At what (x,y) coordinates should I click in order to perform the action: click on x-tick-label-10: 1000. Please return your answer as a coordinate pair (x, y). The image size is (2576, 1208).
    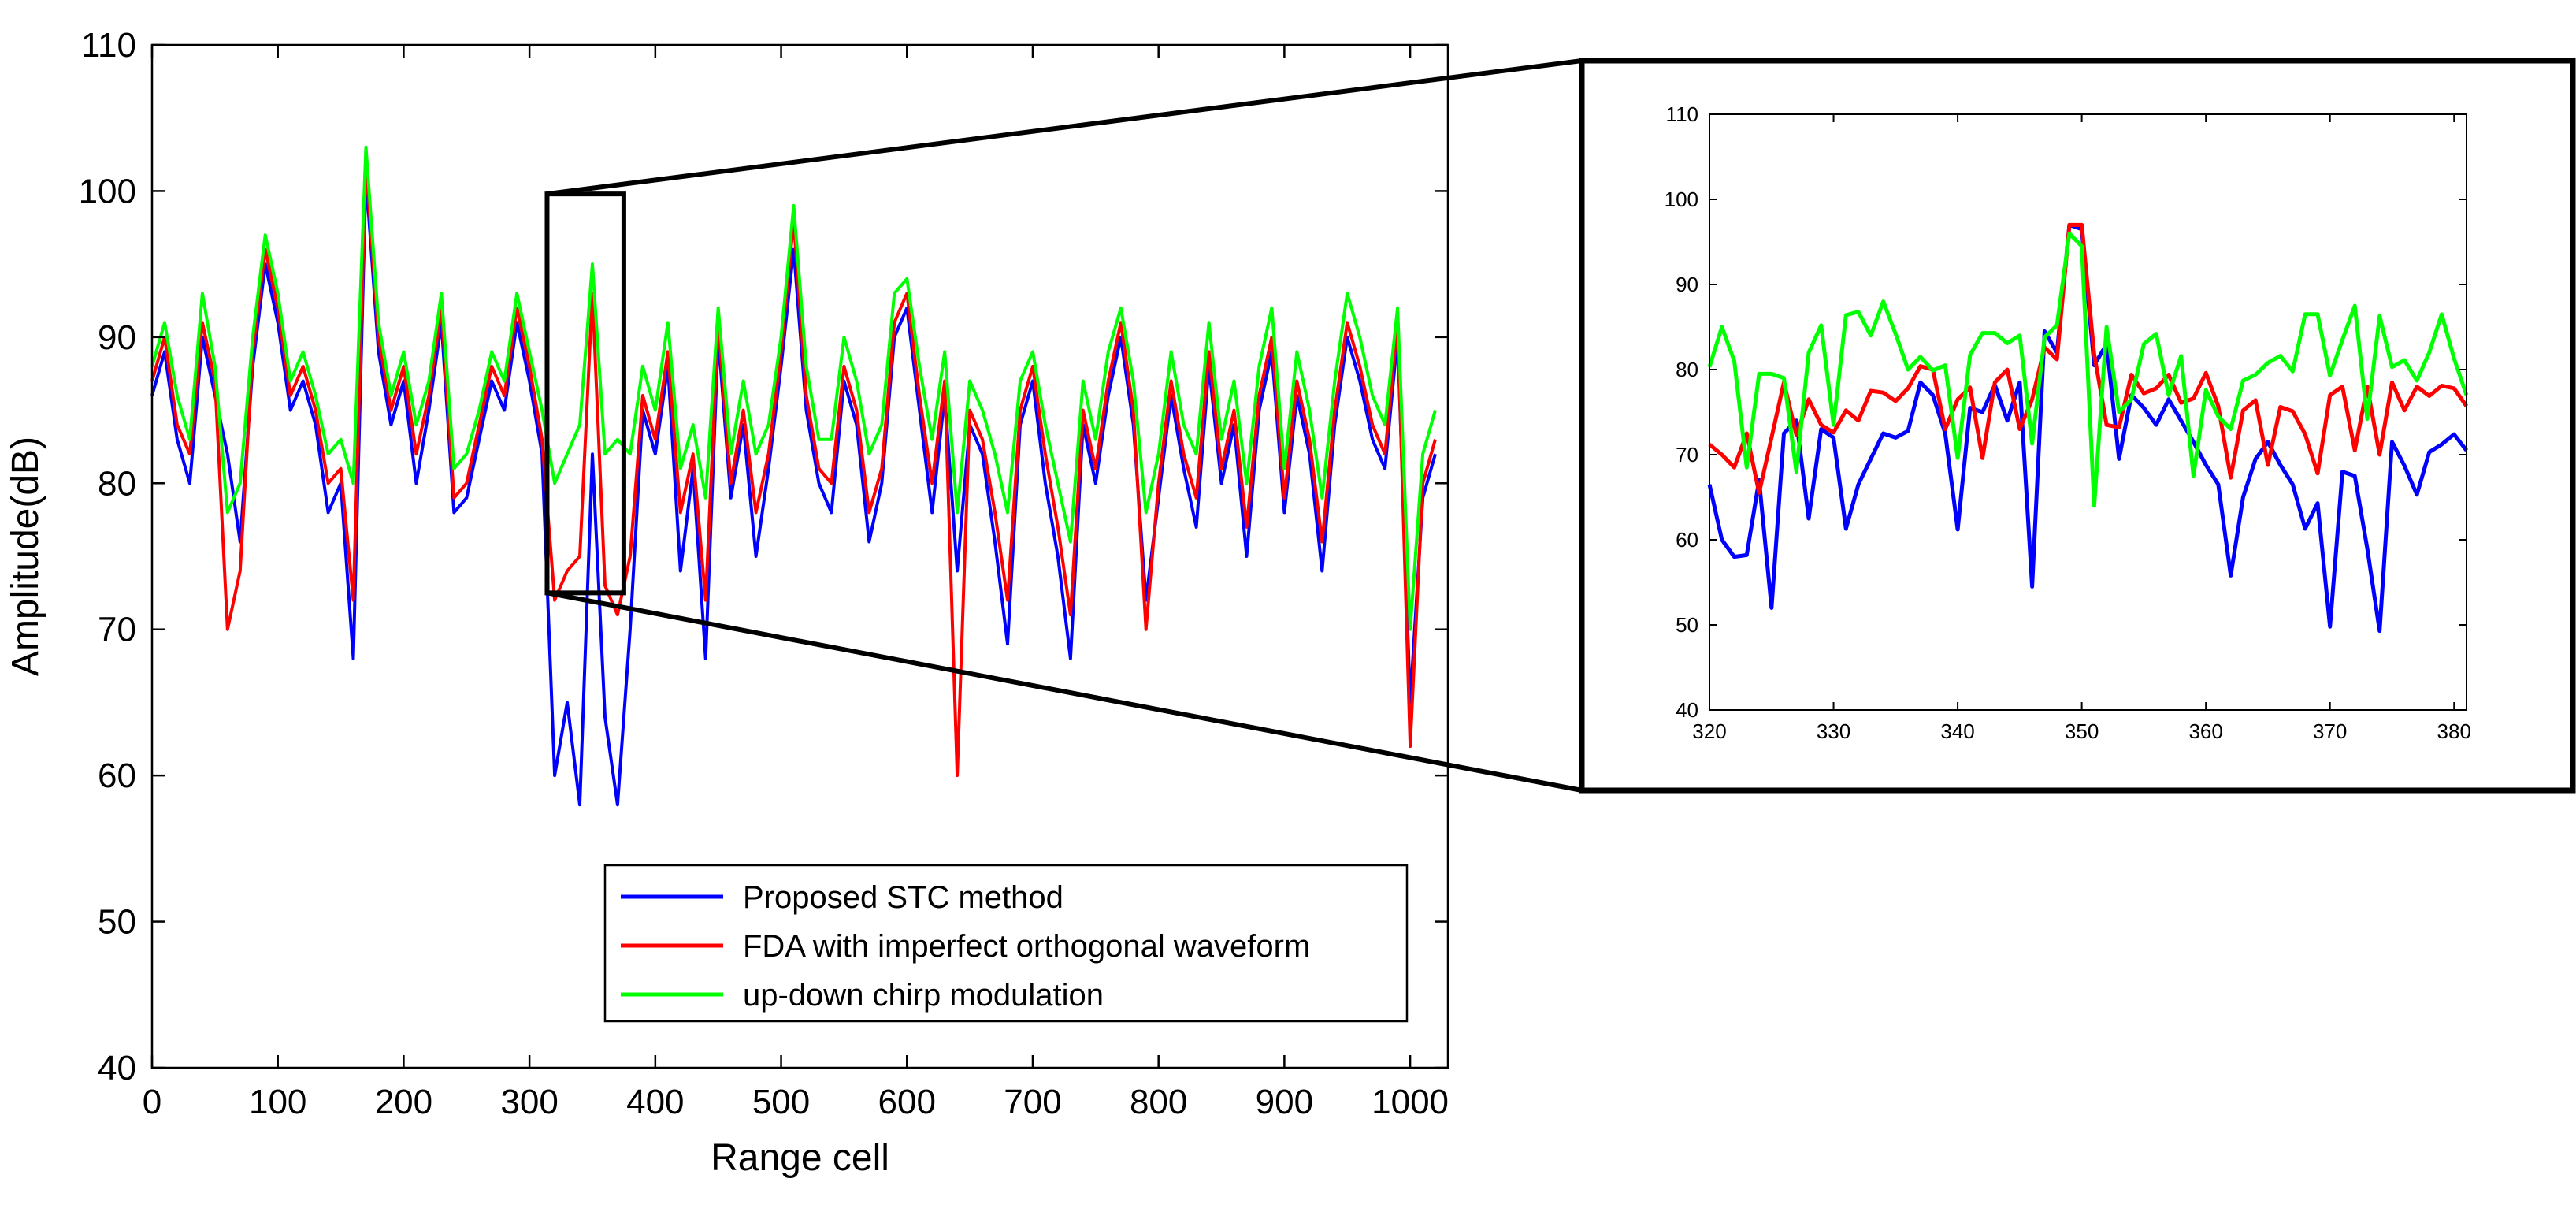
    Looking at the image, I should click on (1410, 1102).